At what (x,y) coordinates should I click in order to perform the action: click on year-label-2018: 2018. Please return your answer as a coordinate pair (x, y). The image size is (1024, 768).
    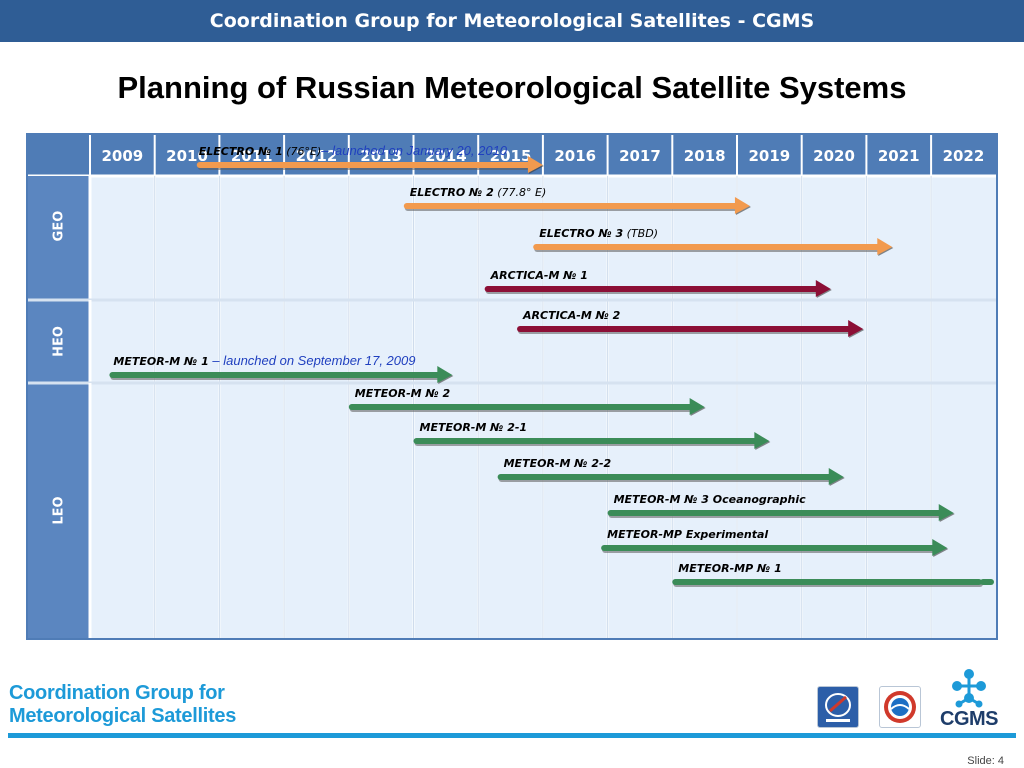
    Looking at the image, I should click on (705, 156).